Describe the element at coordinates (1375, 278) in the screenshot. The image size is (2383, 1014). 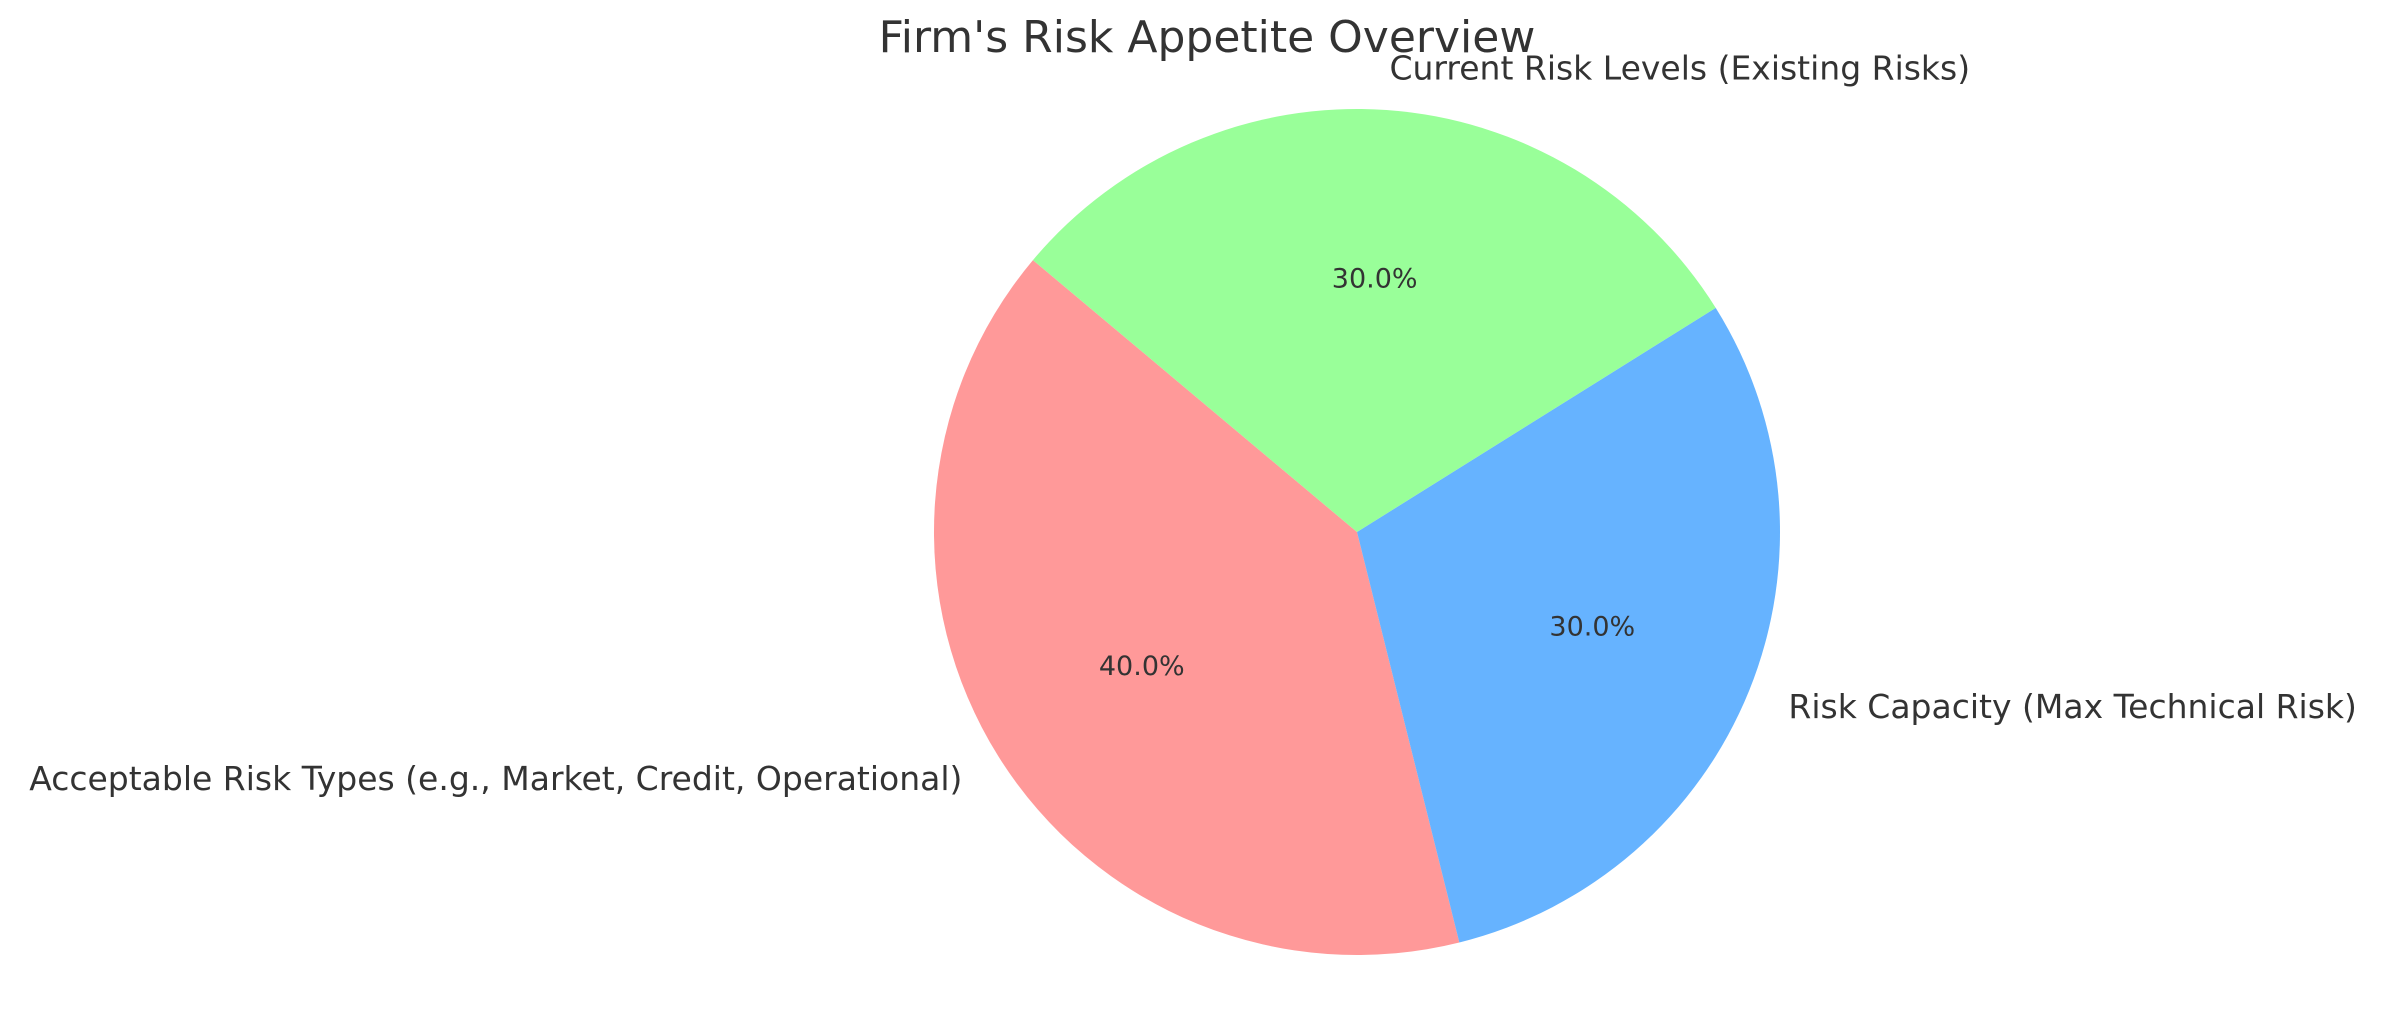
I see `slice-pct-label-3: 30.0%` at that location.